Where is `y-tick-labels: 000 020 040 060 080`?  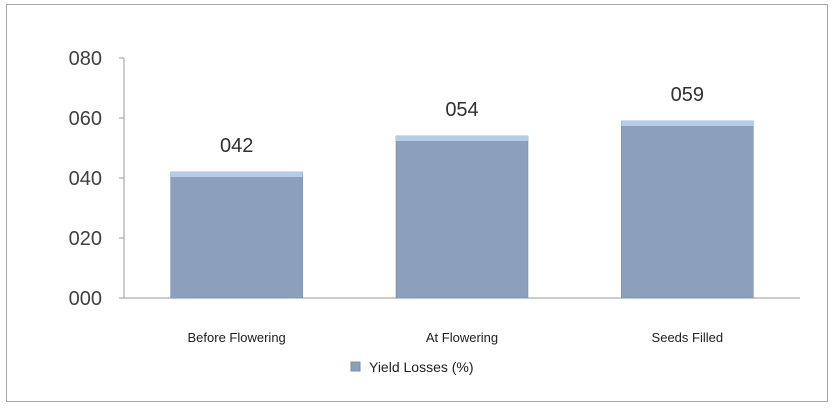
y-tick-labels: 000 020 040 060 080 is located at coordinates (85, 179).